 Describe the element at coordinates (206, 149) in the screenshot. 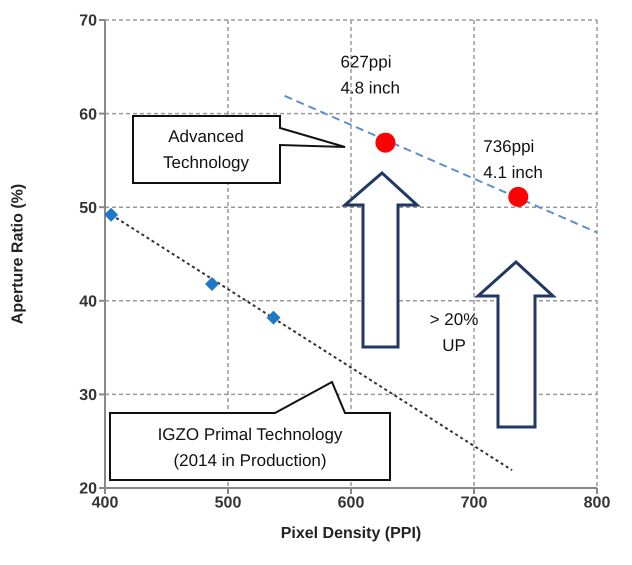

I see `annotation: Advanced Technology` at that location.